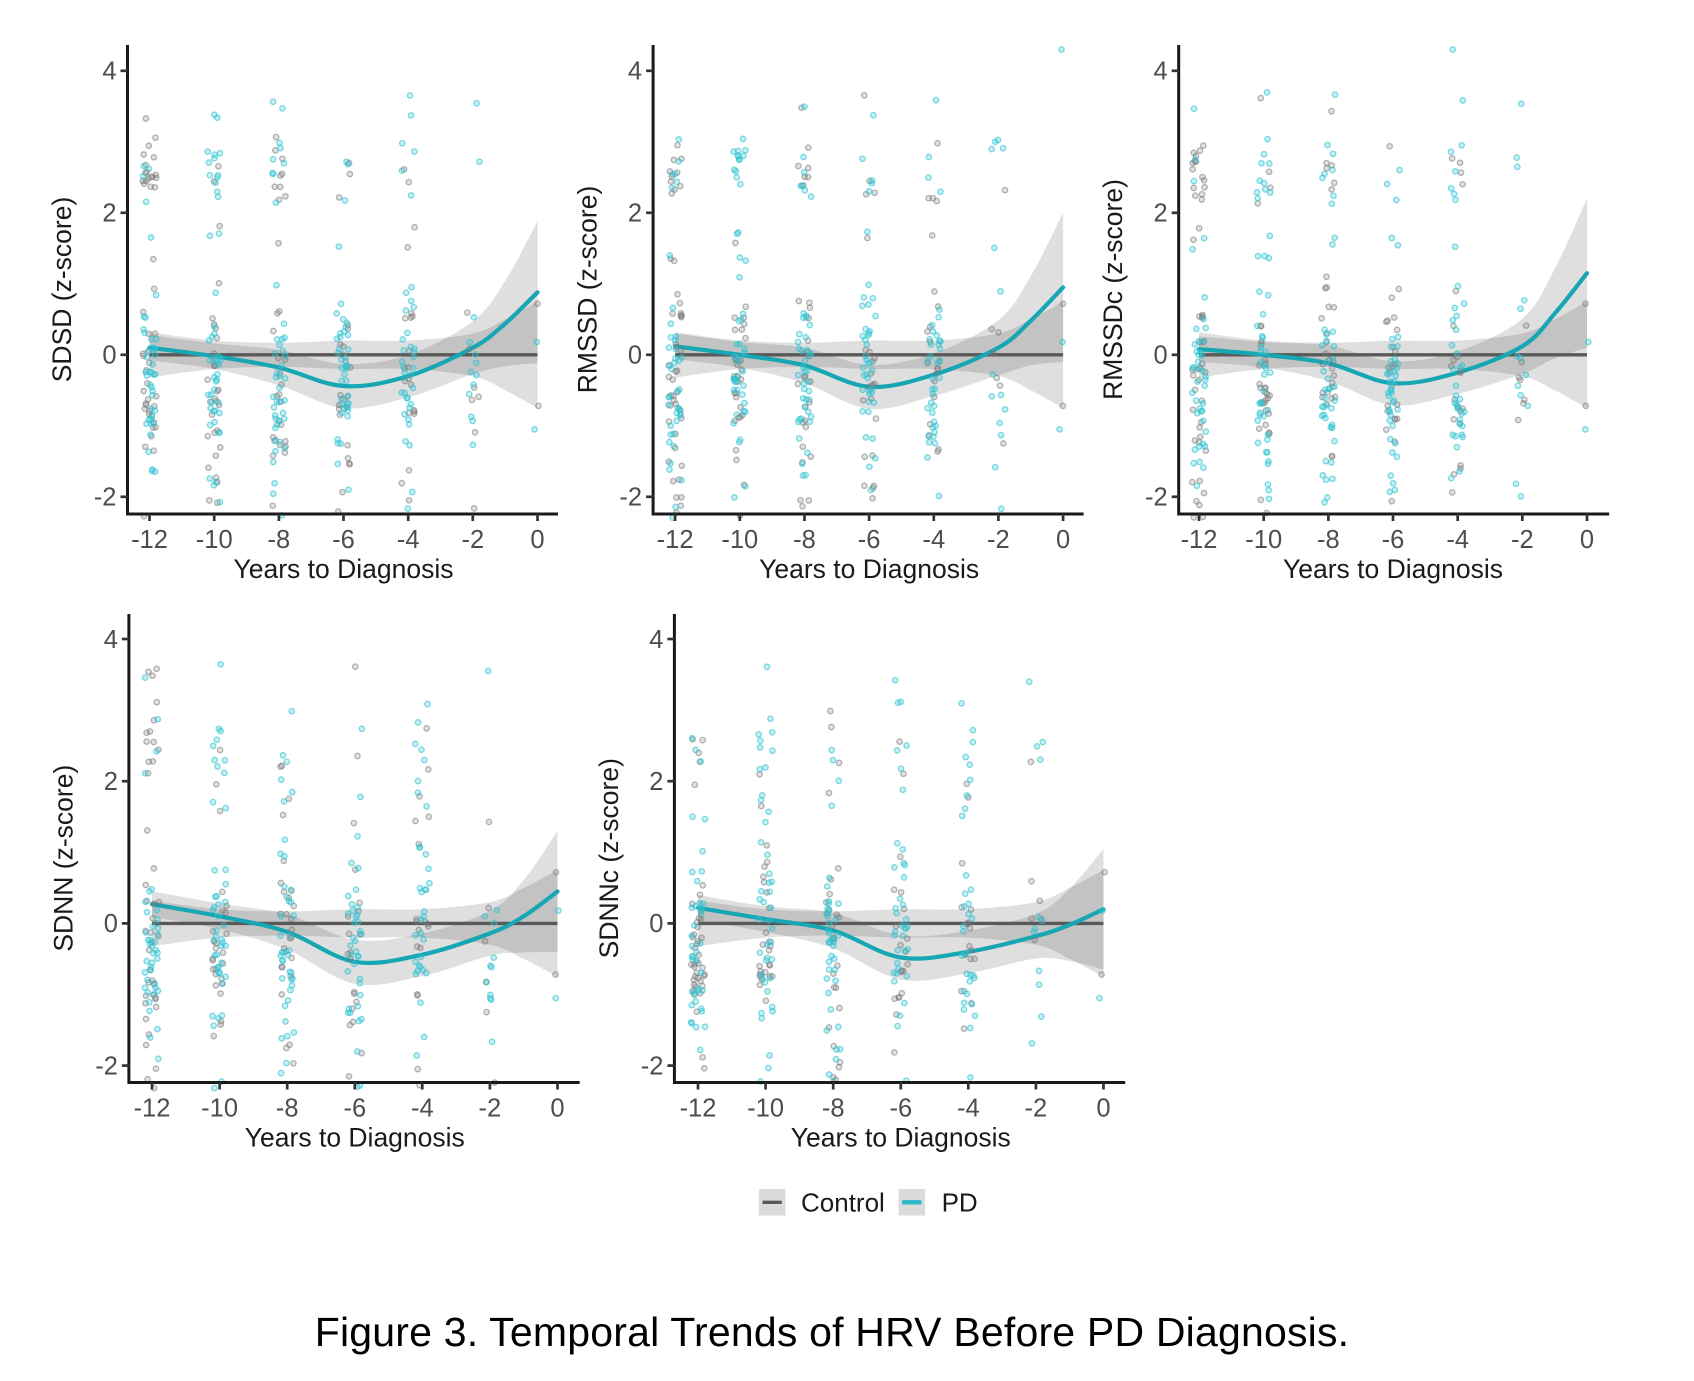 This screenshot has width=1694, height=1381. Describe the element at coordinates (843, 1203) in the screenshot. I see `svg-text: Control` at that location.